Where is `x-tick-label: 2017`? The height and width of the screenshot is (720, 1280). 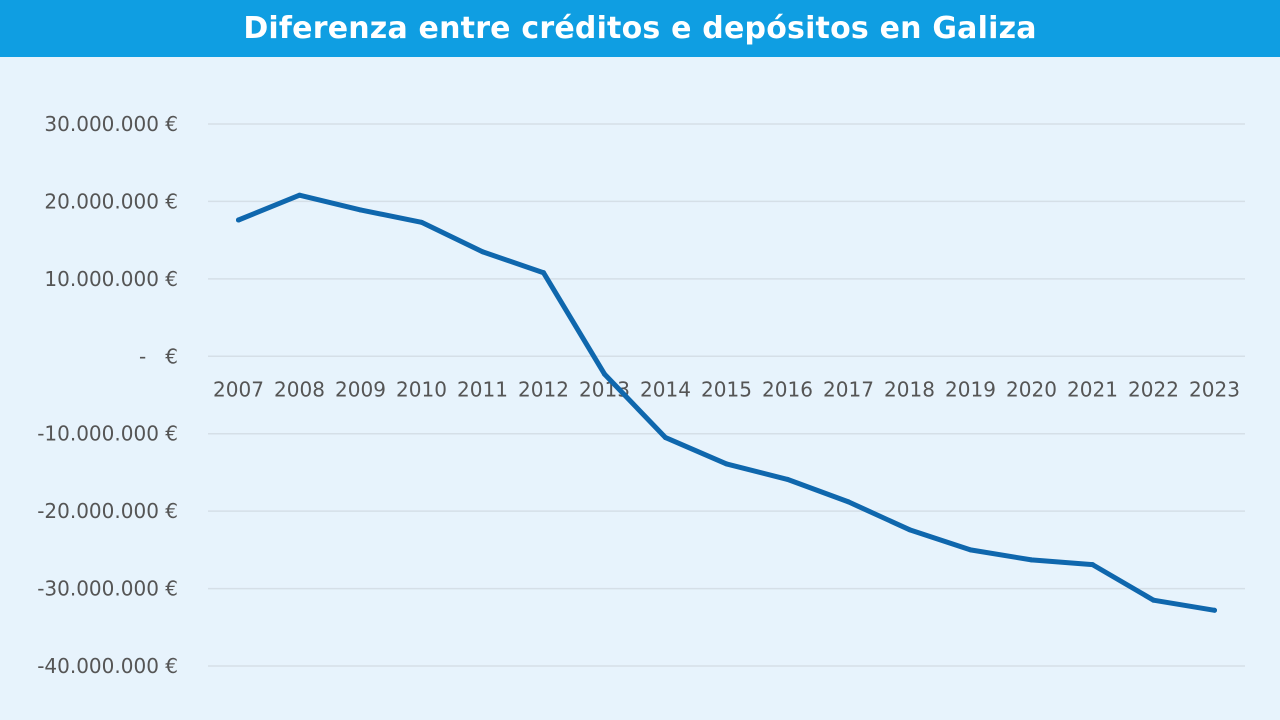
x-tick-label: 2017 is located at coordinates (848, 389).